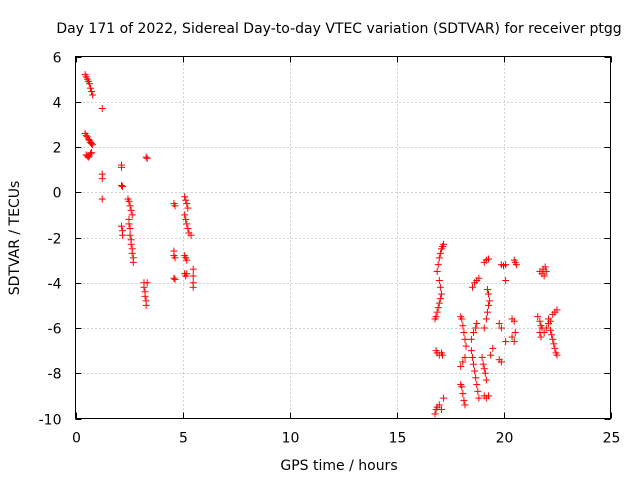 The height and width of the screenshot is (480, 640). I want to click on x-tick-label: 5, so click(183, 439).